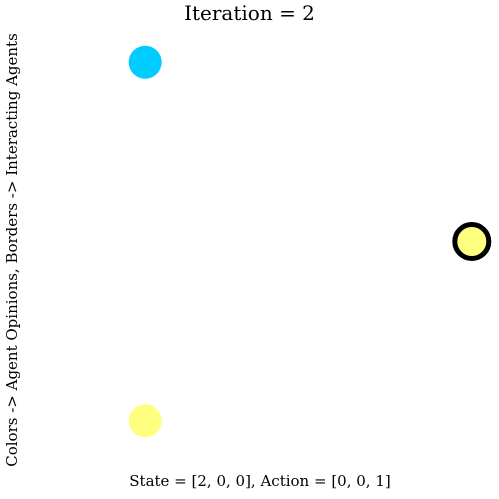  I want to click on x-axis-label: State = [2, 0, 0], Action = [0, 0, 1], so click(260, 481).